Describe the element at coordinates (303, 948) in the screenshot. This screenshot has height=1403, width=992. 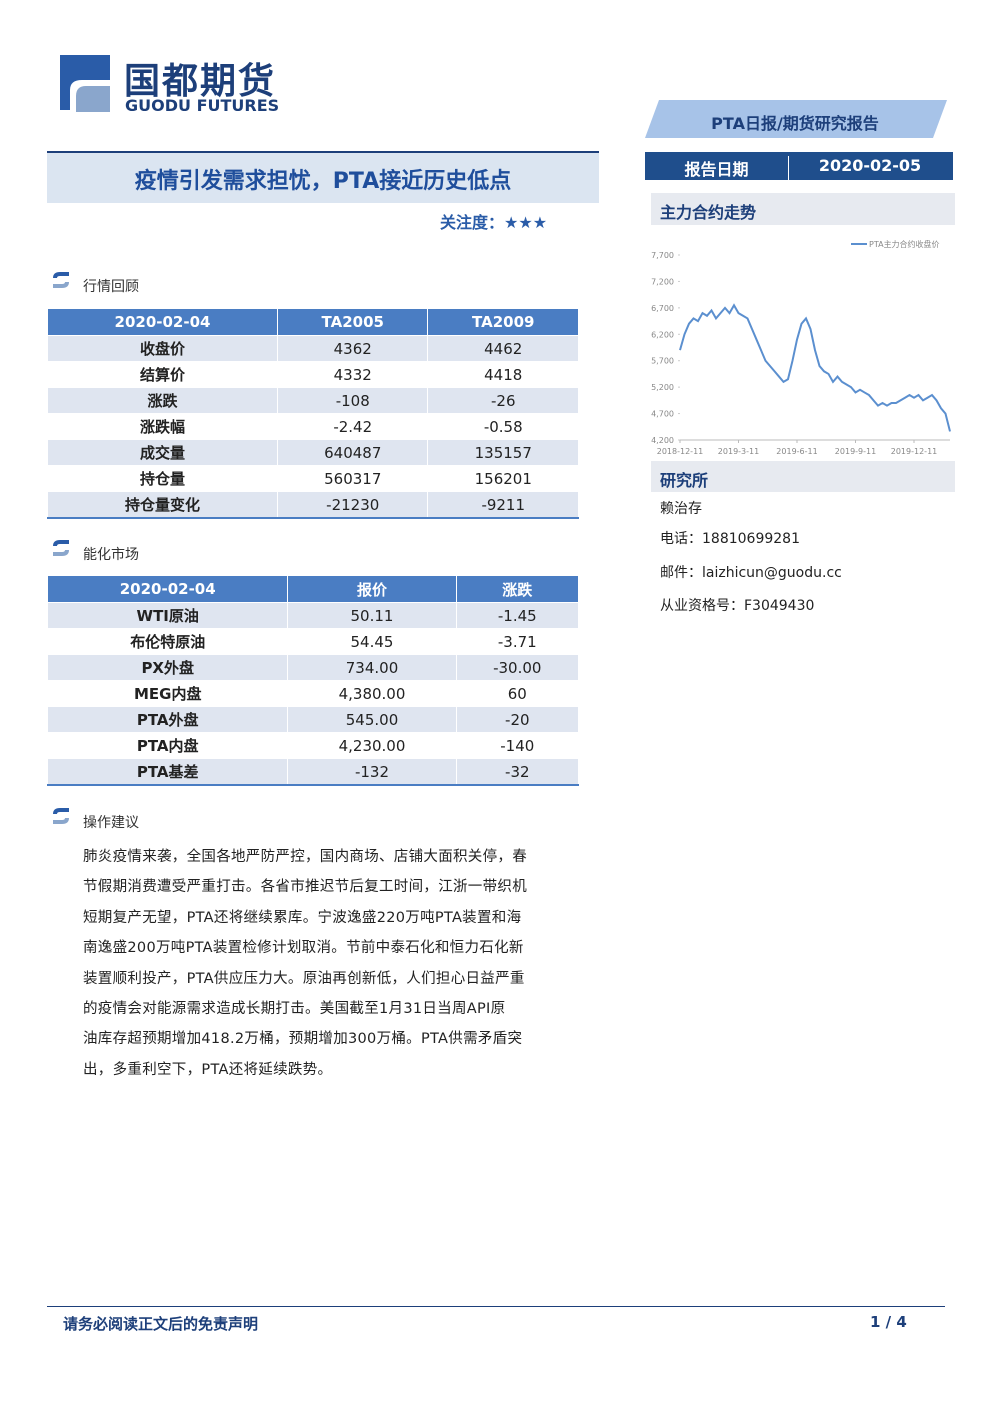
I see `paragraph-line: 南逸盛200万吨PTA装置检修计划取消。节前中泰石化和恒力石化新` at that location.